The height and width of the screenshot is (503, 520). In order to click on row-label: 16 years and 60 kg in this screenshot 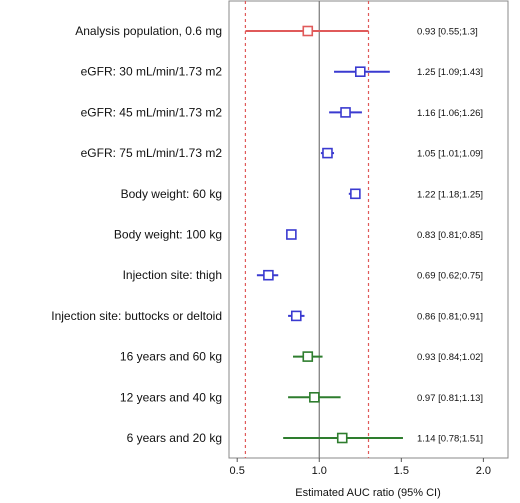, I will do `click(171, 357)`.